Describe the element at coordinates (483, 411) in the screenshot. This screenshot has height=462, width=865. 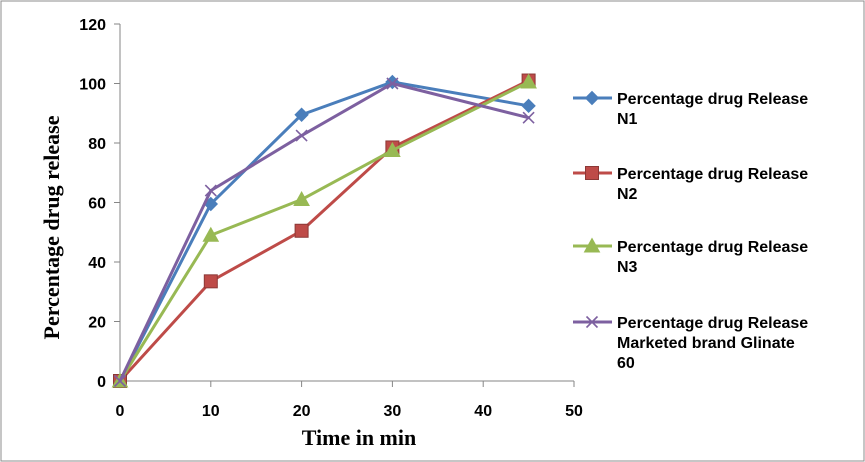
I see `x-tick-label: 40` at that location.